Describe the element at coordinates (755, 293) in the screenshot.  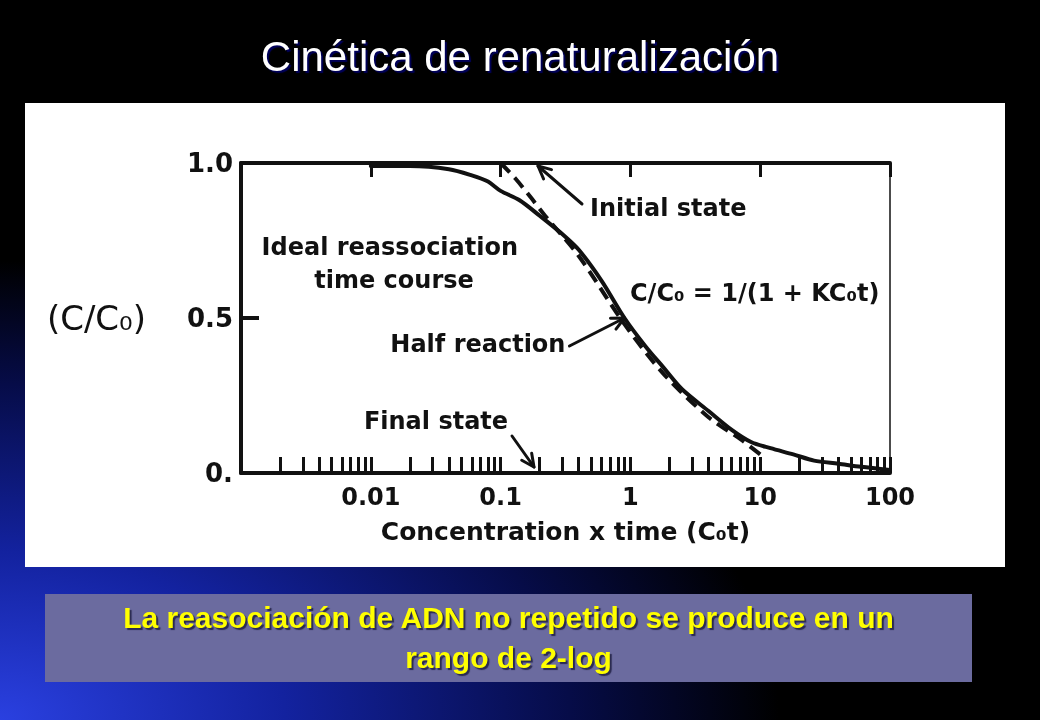
I see `annotation: C/C₀ = 1/(1 + KC₀t)` at that location.